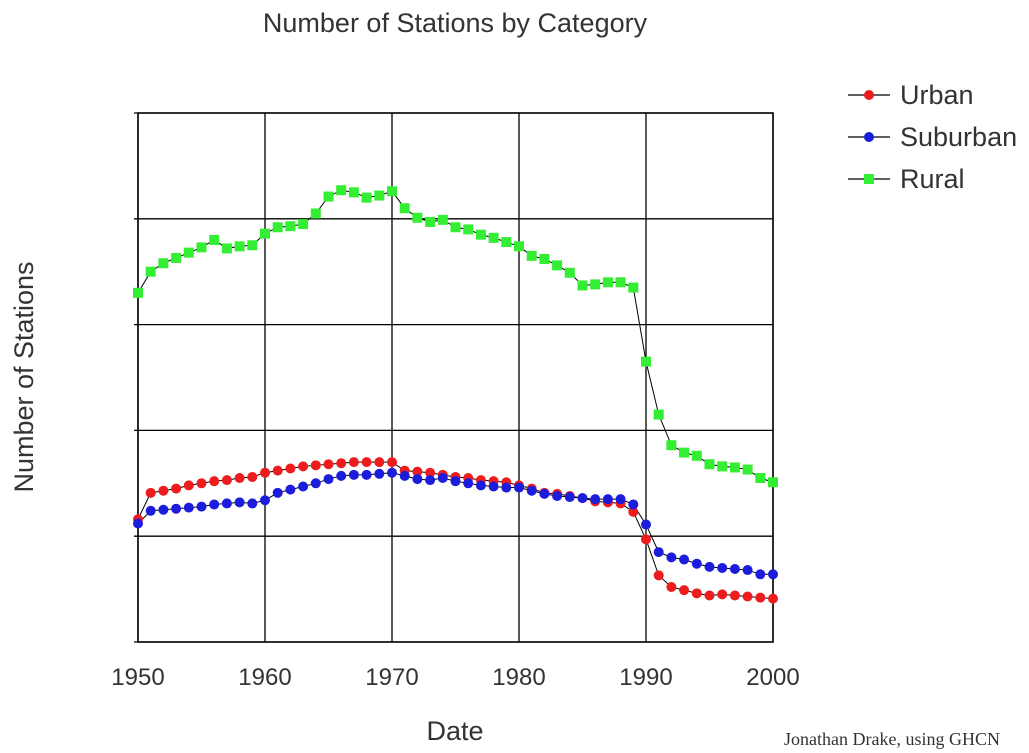  I want to click on legend-item-suburban: Suburban, so click(932, 137).